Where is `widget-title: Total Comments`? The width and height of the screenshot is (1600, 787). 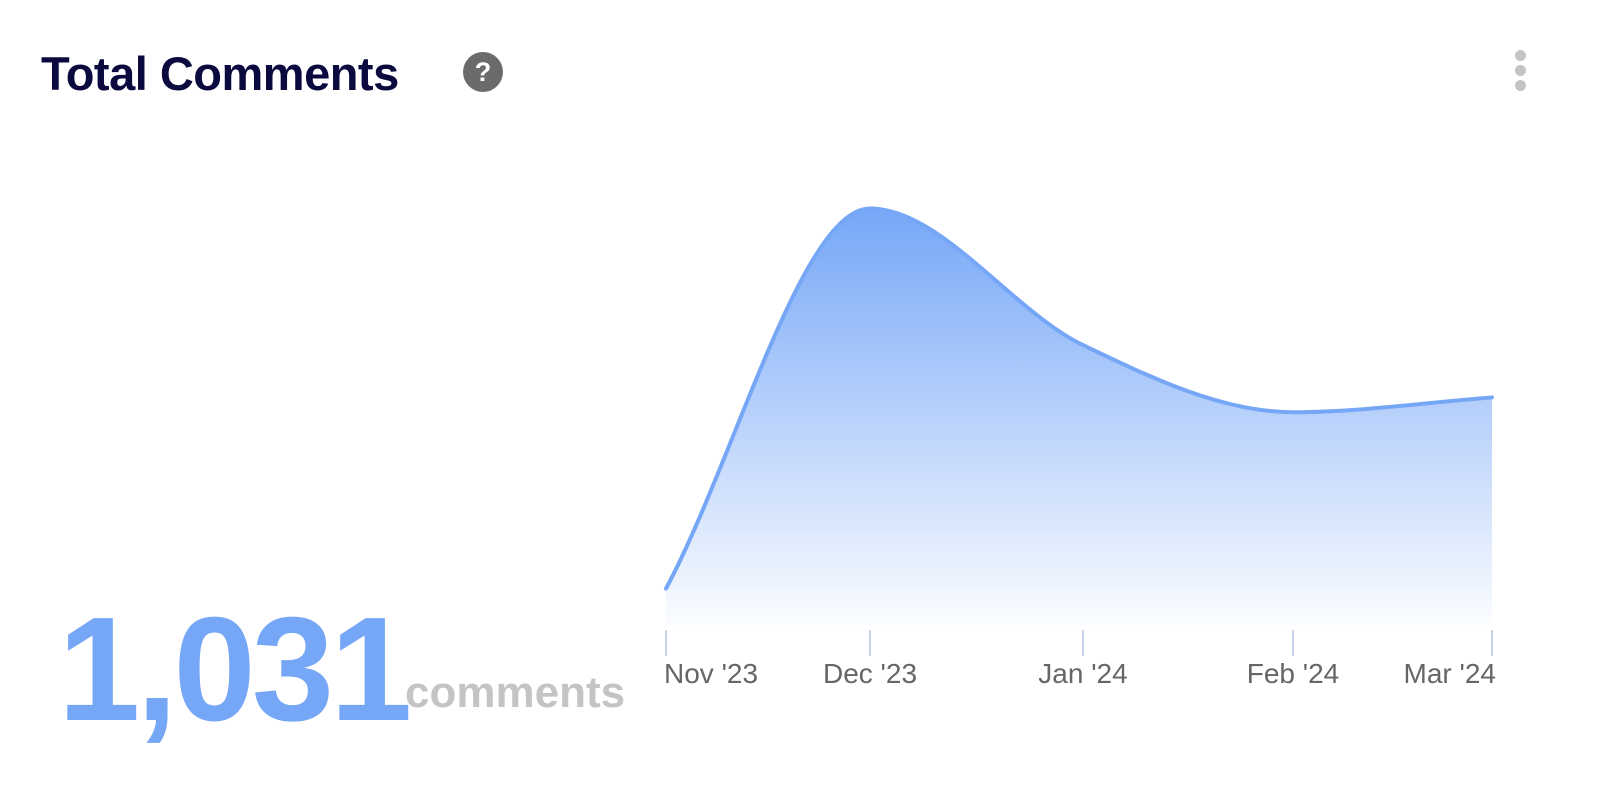 widget-title: Total Comments is located at coordinates (220, 73).